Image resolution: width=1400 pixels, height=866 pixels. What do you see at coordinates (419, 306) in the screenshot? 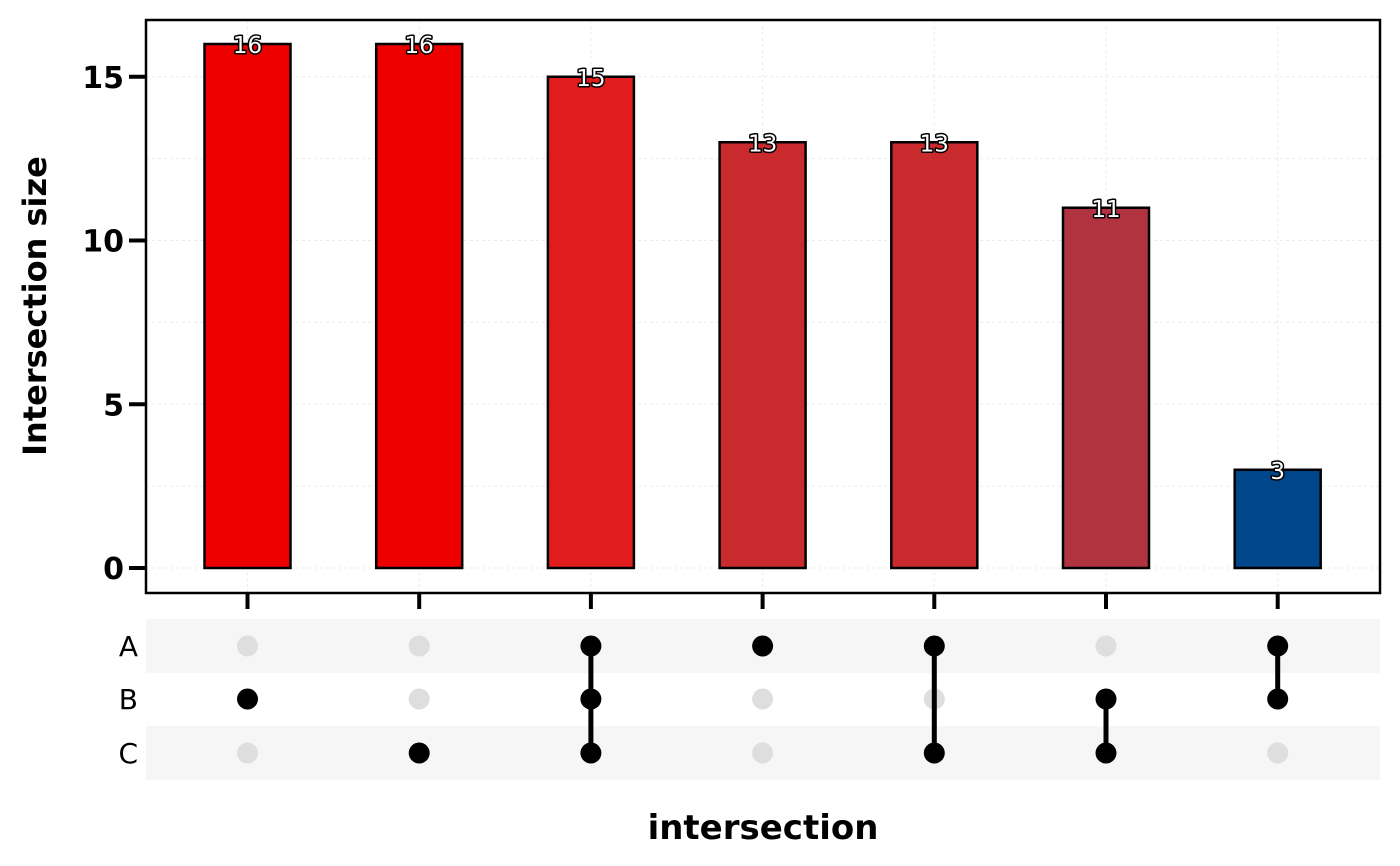
I see `bar-C` at bounding box center [419, 306].